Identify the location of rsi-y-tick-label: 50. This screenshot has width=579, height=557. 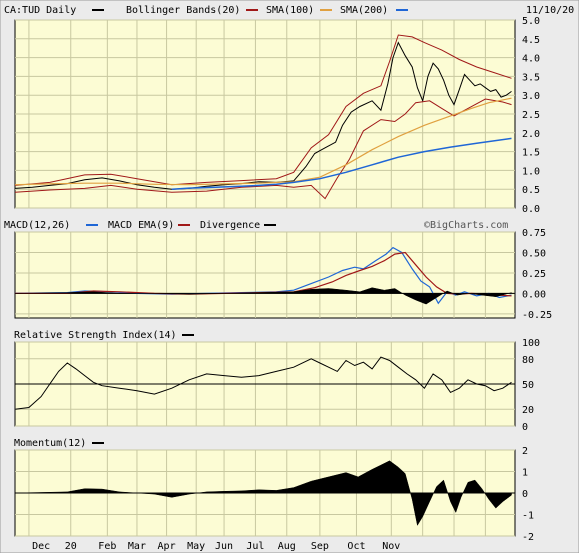
(528, 385).